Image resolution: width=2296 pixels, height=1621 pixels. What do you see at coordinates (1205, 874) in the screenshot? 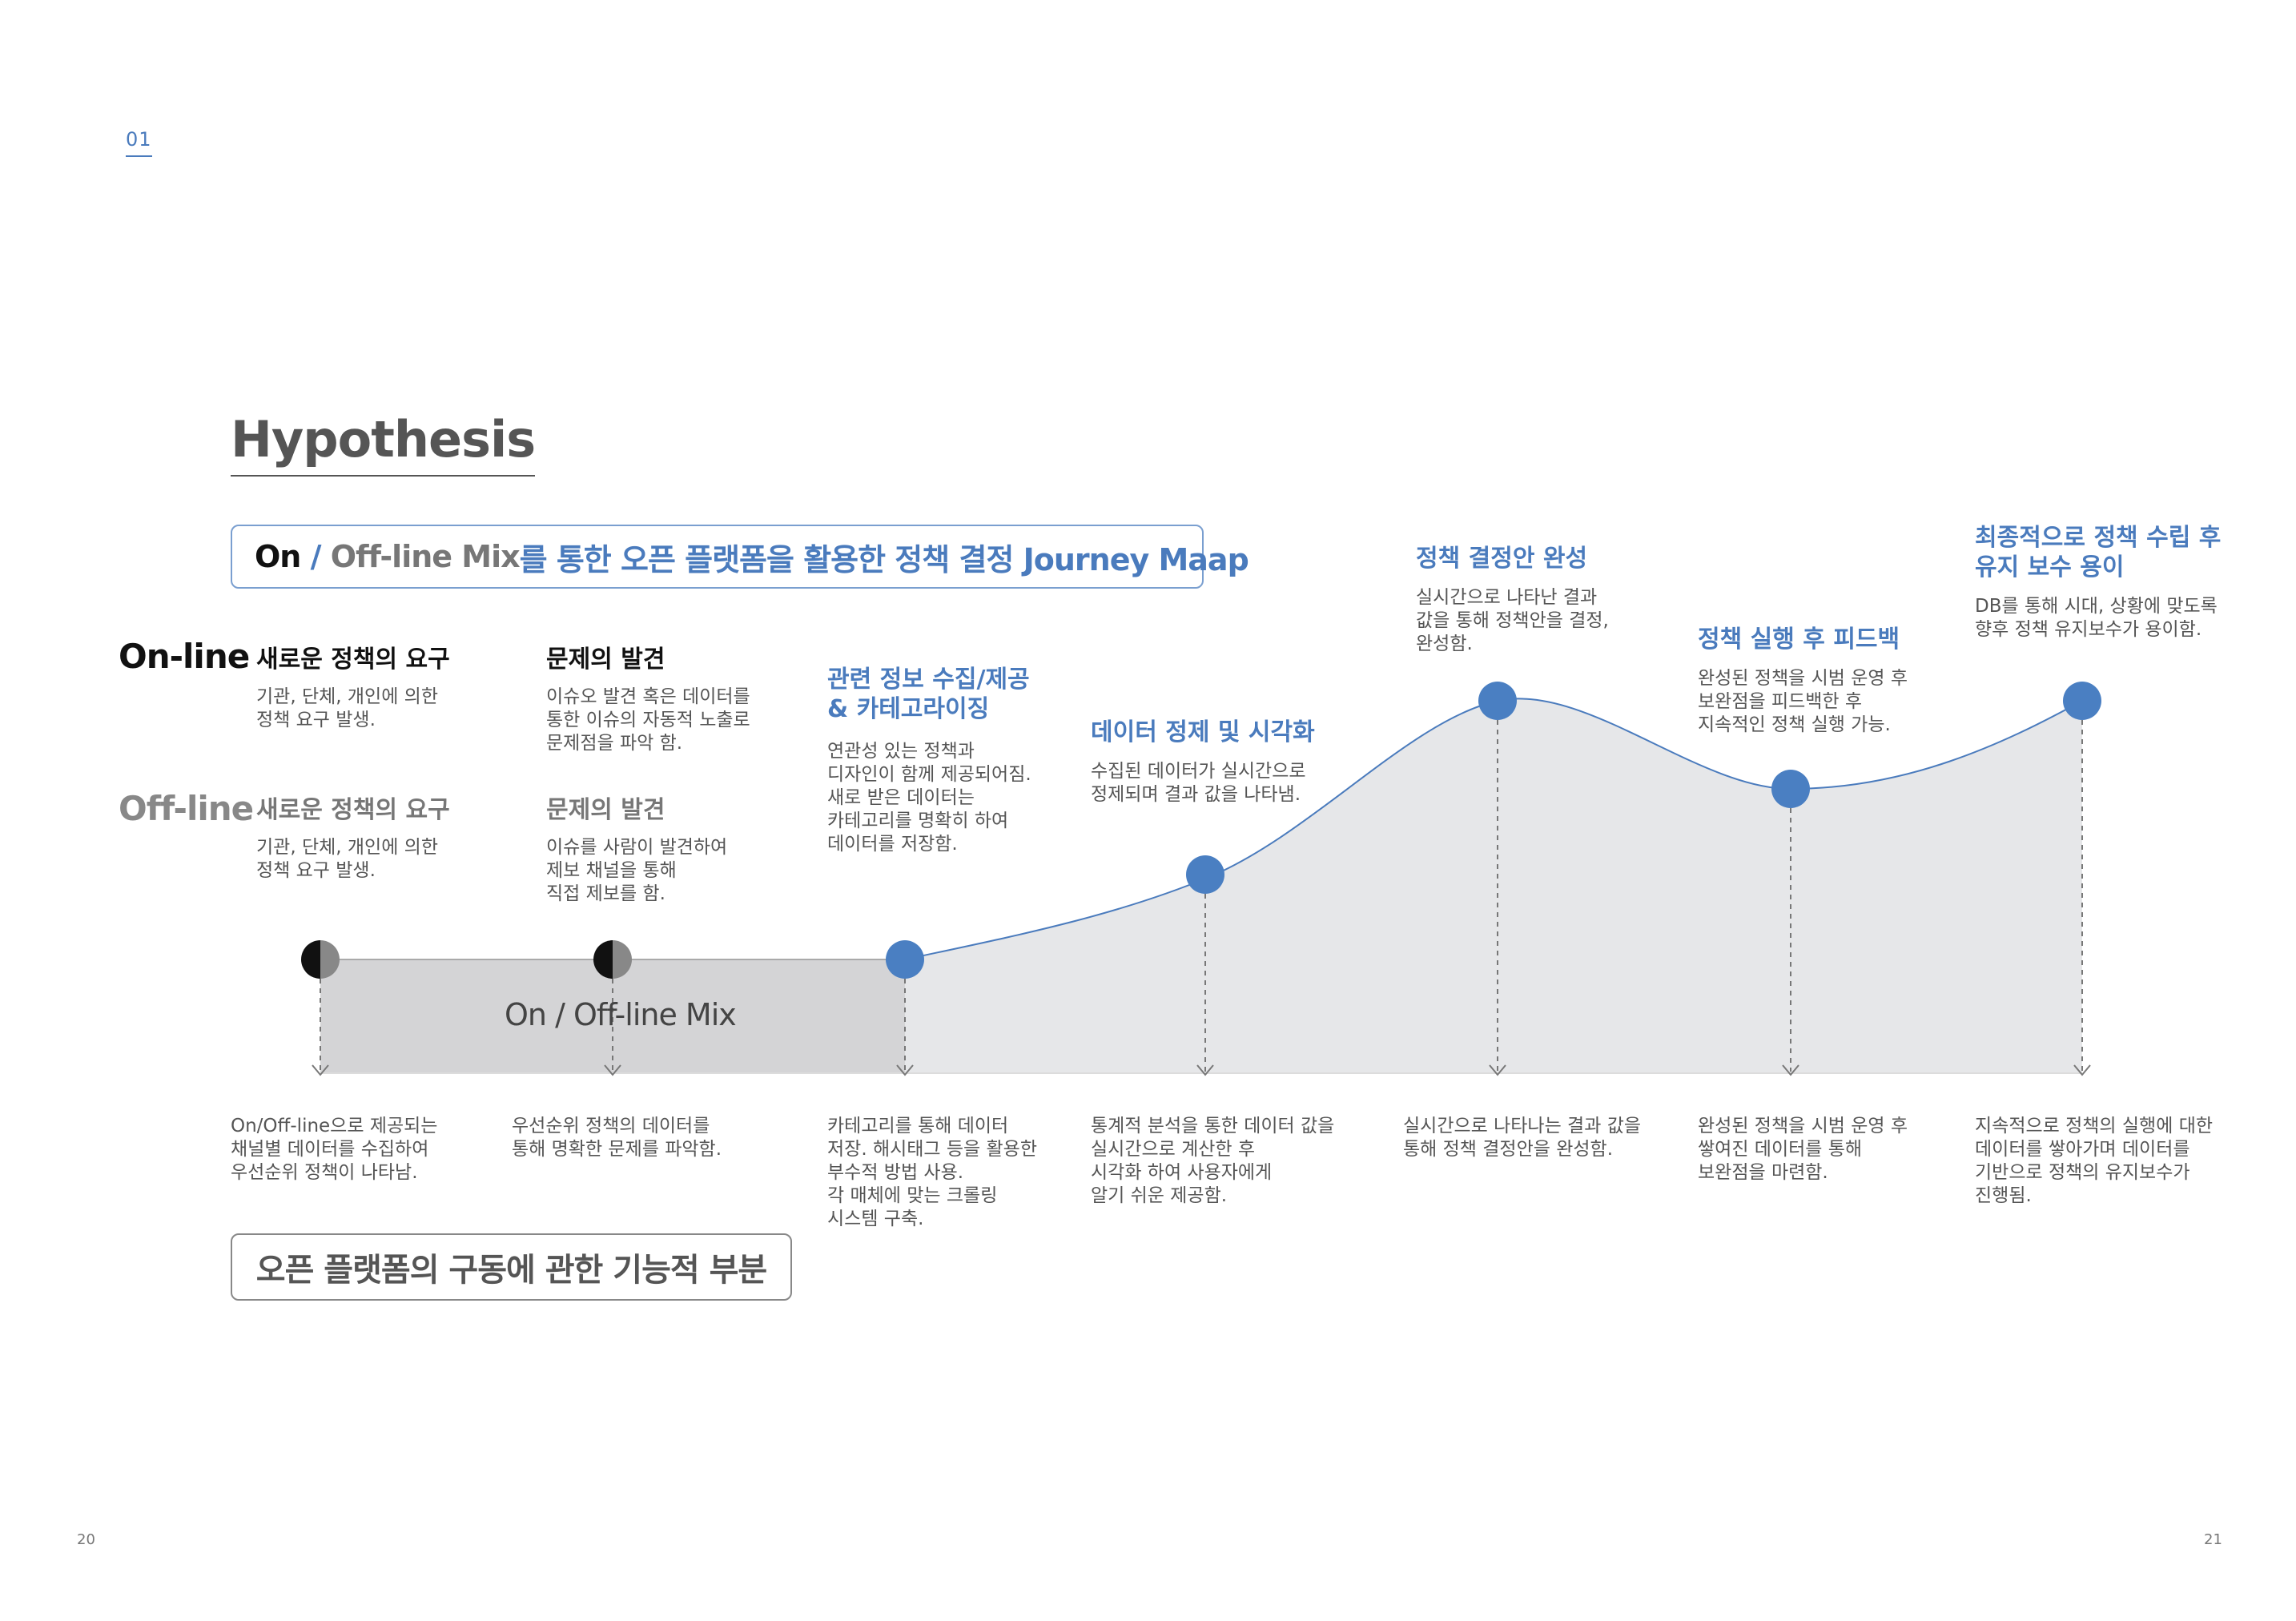
I see `node-visualize` at bounding box center [1205, 874].